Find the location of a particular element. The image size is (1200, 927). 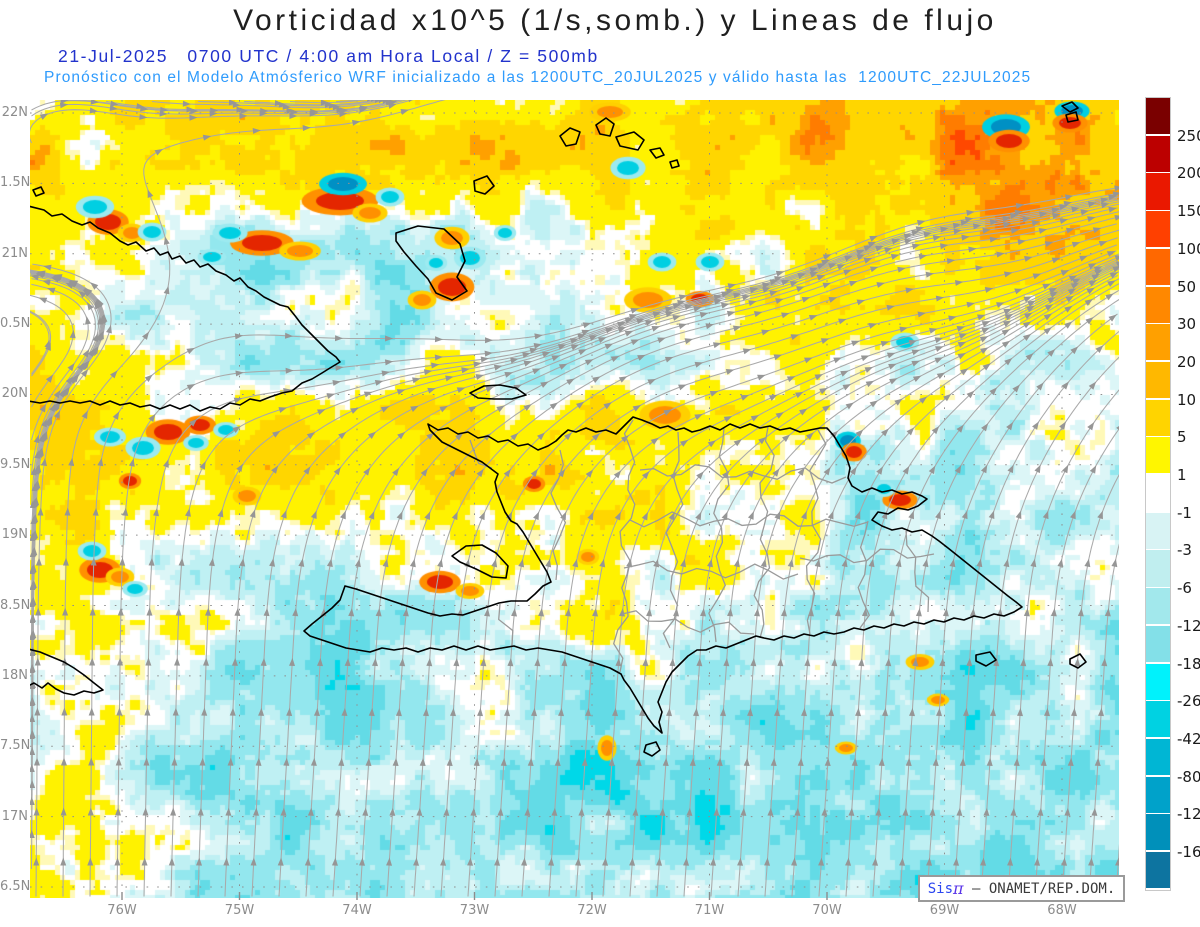

lat-label-8.5N: 8.5N is located at coordinates (15, 605).